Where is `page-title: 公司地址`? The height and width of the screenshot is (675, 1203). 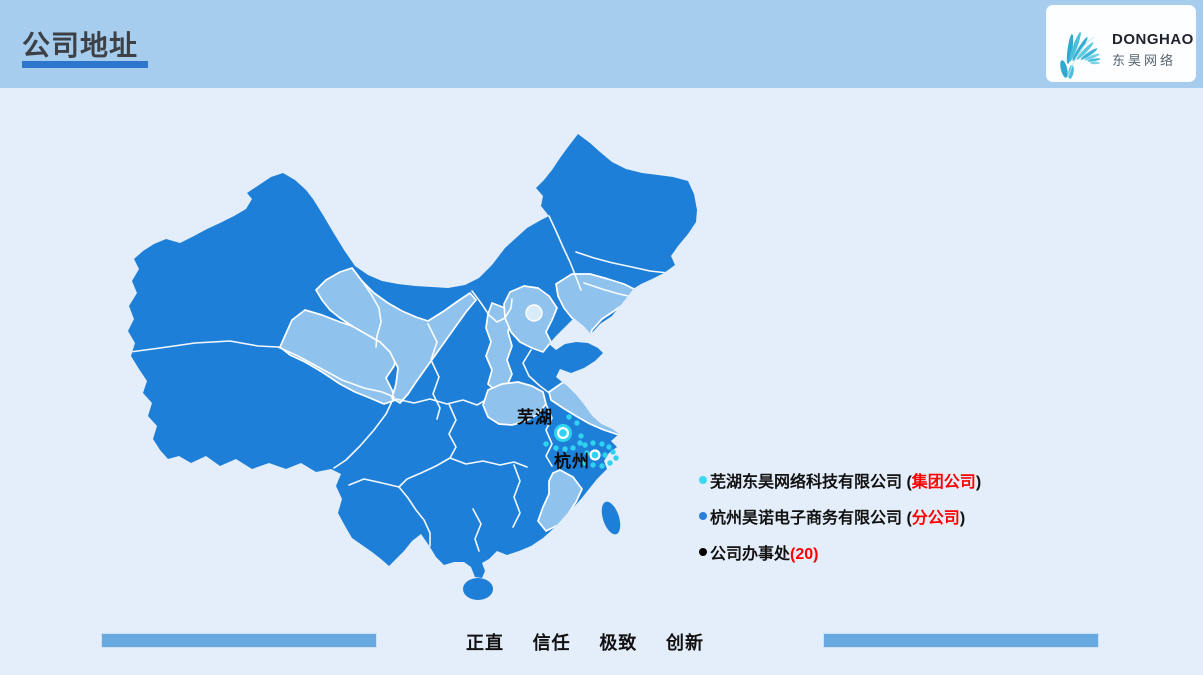 page-title: 公司地址 is located at coordinates (80, 45).